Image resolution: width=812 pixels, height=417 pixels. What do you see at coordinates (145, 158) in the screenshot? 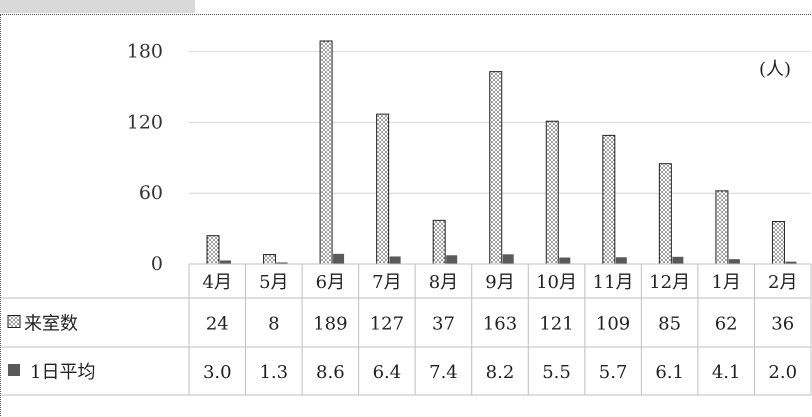
I see `y-axis-tick-labels: 0 60 120 180` at bounding box center [145, 158].